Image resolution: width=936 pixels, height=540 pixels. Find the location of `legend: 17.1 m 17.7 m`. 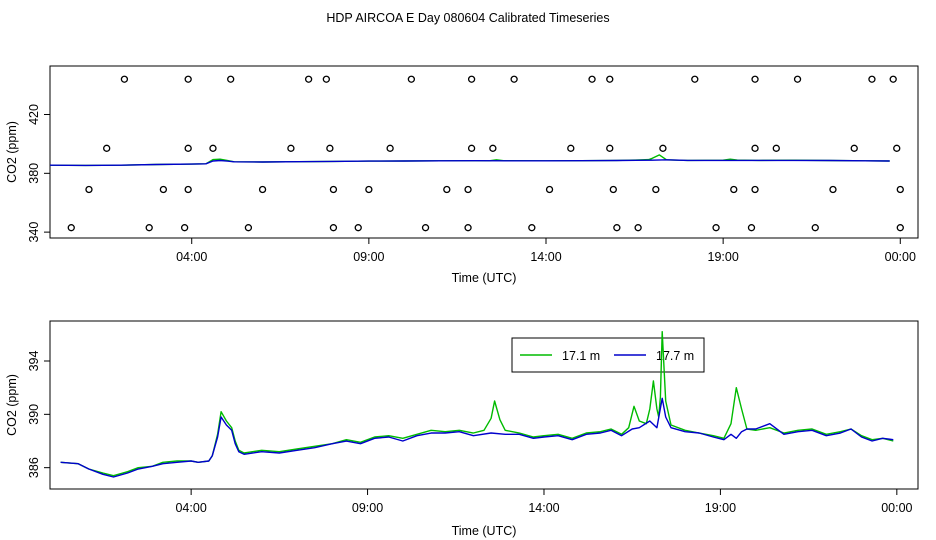

legend: 17.1 m 17.7 m is located at coordinates (608, 355).